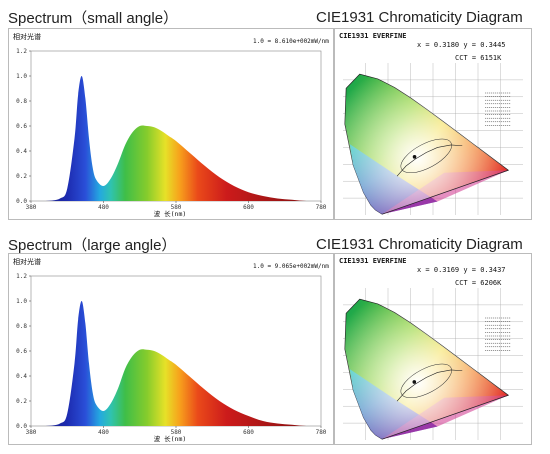 This screenshot has width=550, height=454. What do you see at coordinates (461, 270) in the screenshot?
I see `xy-readout: x = 0.3169 y = 0.3437` at bounding box center [461, 270].